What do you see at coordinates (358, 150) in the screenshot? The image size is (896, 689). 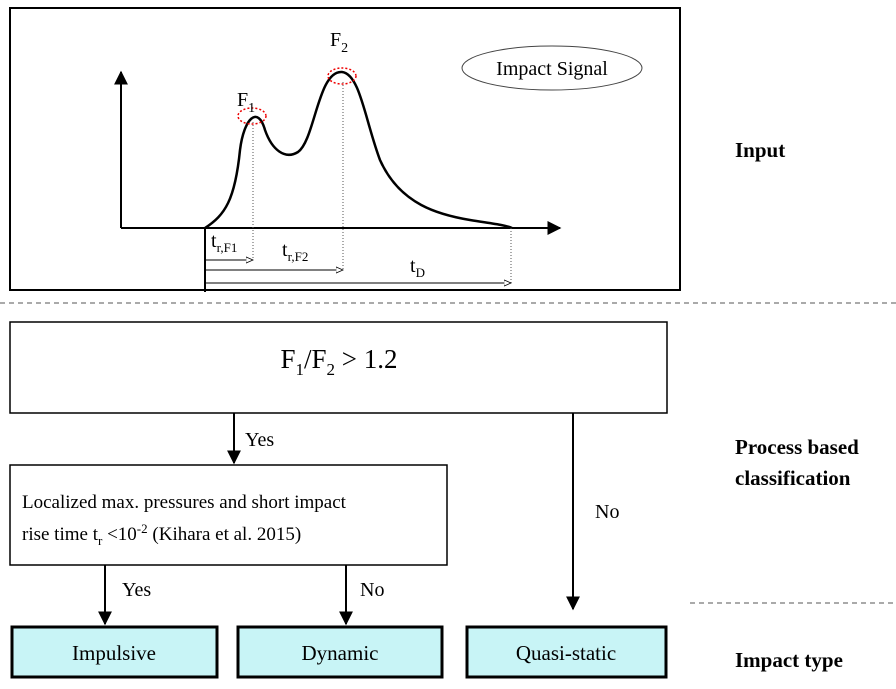 I see `impact-curve` at bounding box center [358, 150].